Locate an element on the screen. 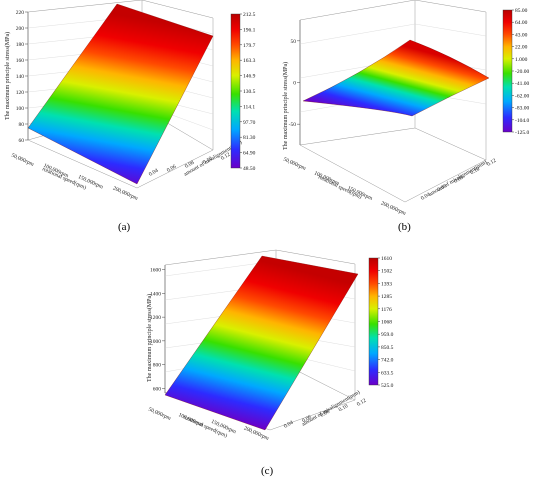 The image size is (550, 479). panel-b-y-tick-label: 0.06 is located at coordinates (443, 188).